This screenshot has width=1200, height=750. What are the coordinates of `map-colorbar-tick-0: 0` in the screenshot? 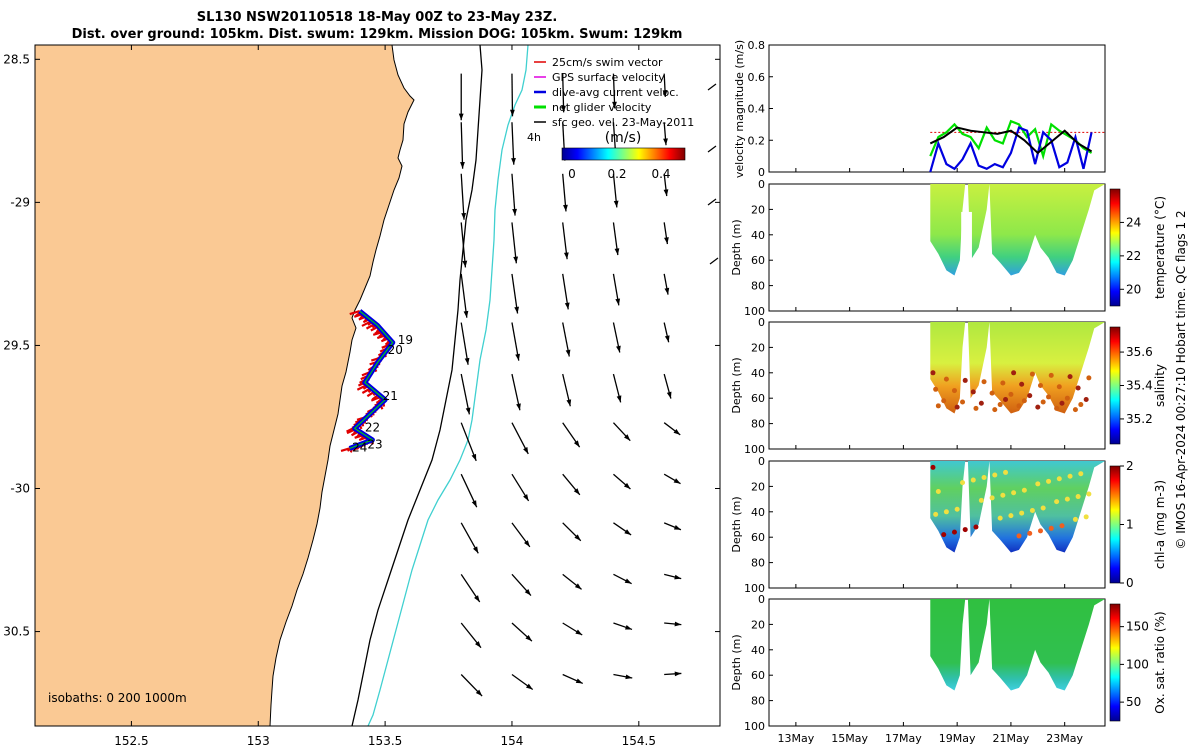 It's located at (572, 174).